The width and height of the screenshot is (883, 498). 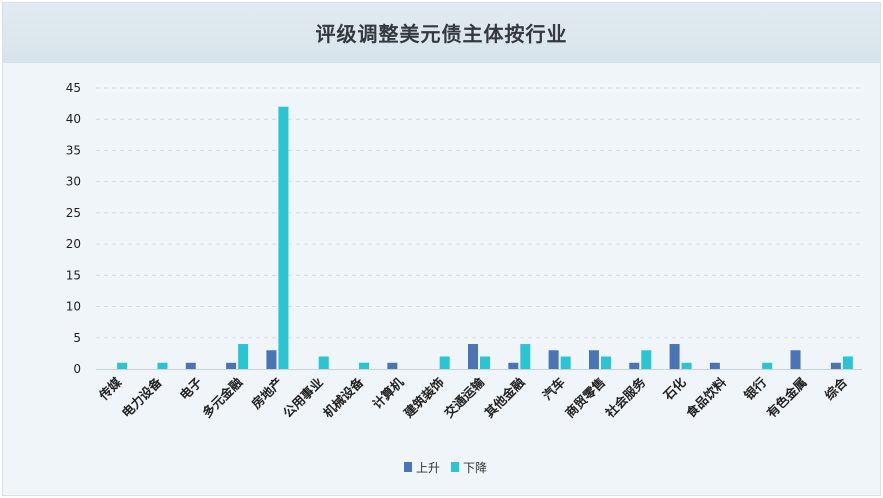 What do you see at coordinates (387, 392) in the screenshot?
I see `x-tick-label: 计算机` at bounding box center [387, 392].